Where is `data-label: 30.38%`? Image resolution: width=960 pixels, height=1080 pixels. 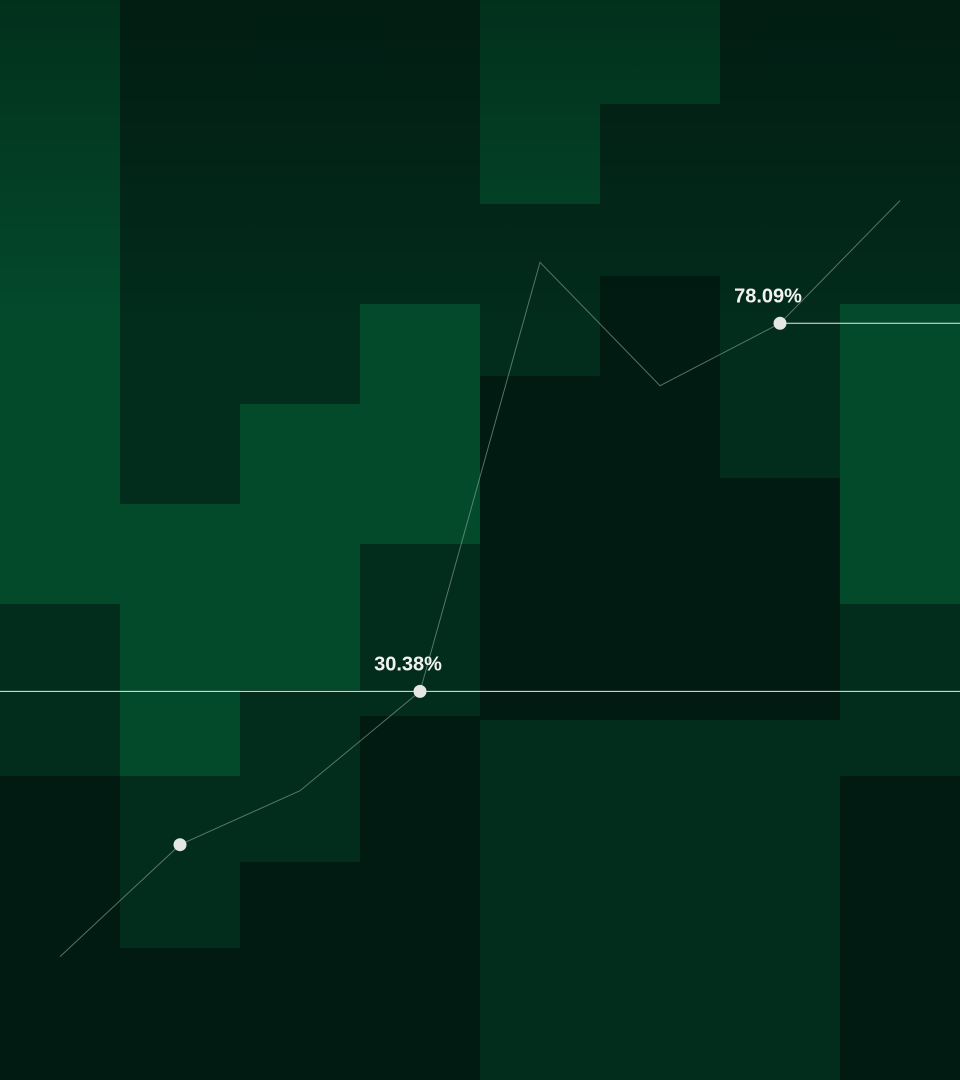 data-label: 30.38% is located at coordinates (408, 664).